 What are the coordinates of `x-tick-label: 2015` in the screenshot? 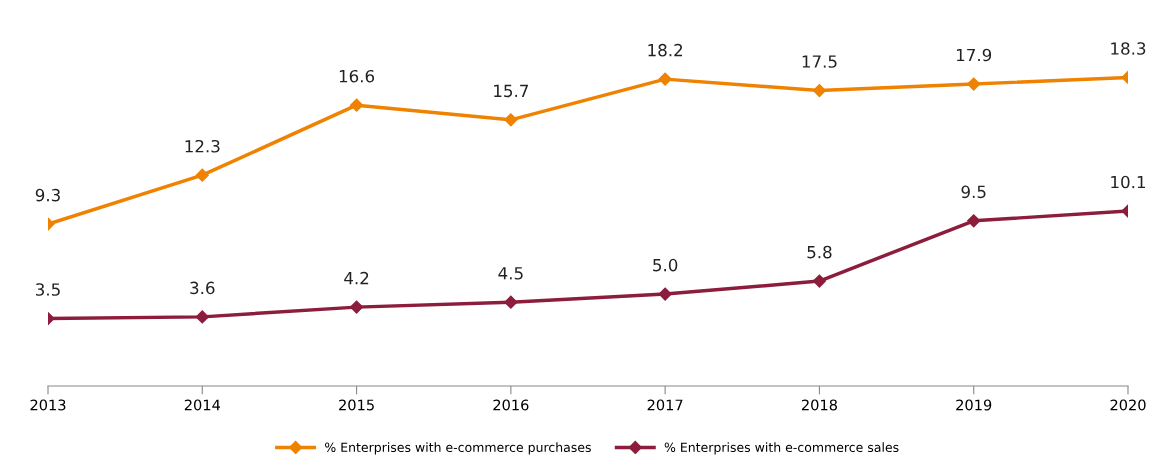 It's located at (356, 405).